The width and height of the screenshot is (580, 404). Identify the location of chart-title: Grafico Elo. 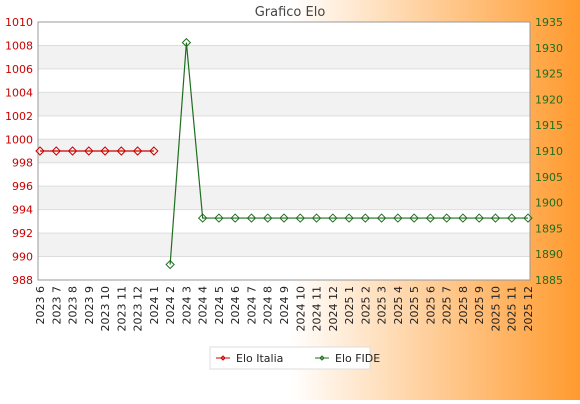
(290, 12).